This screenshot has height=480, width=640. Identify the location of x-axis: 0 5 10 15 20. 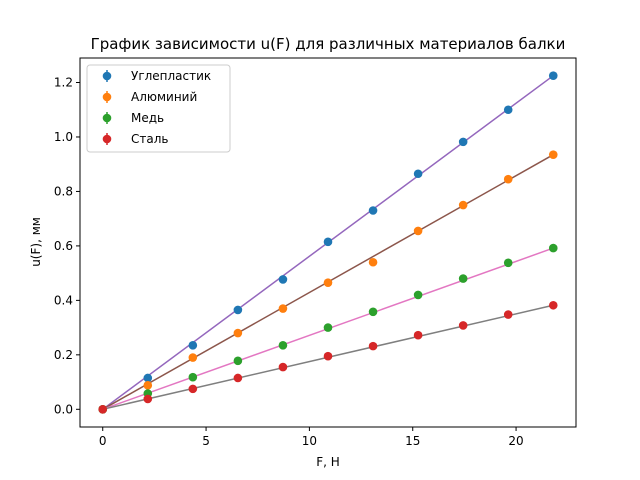
(311, 437).